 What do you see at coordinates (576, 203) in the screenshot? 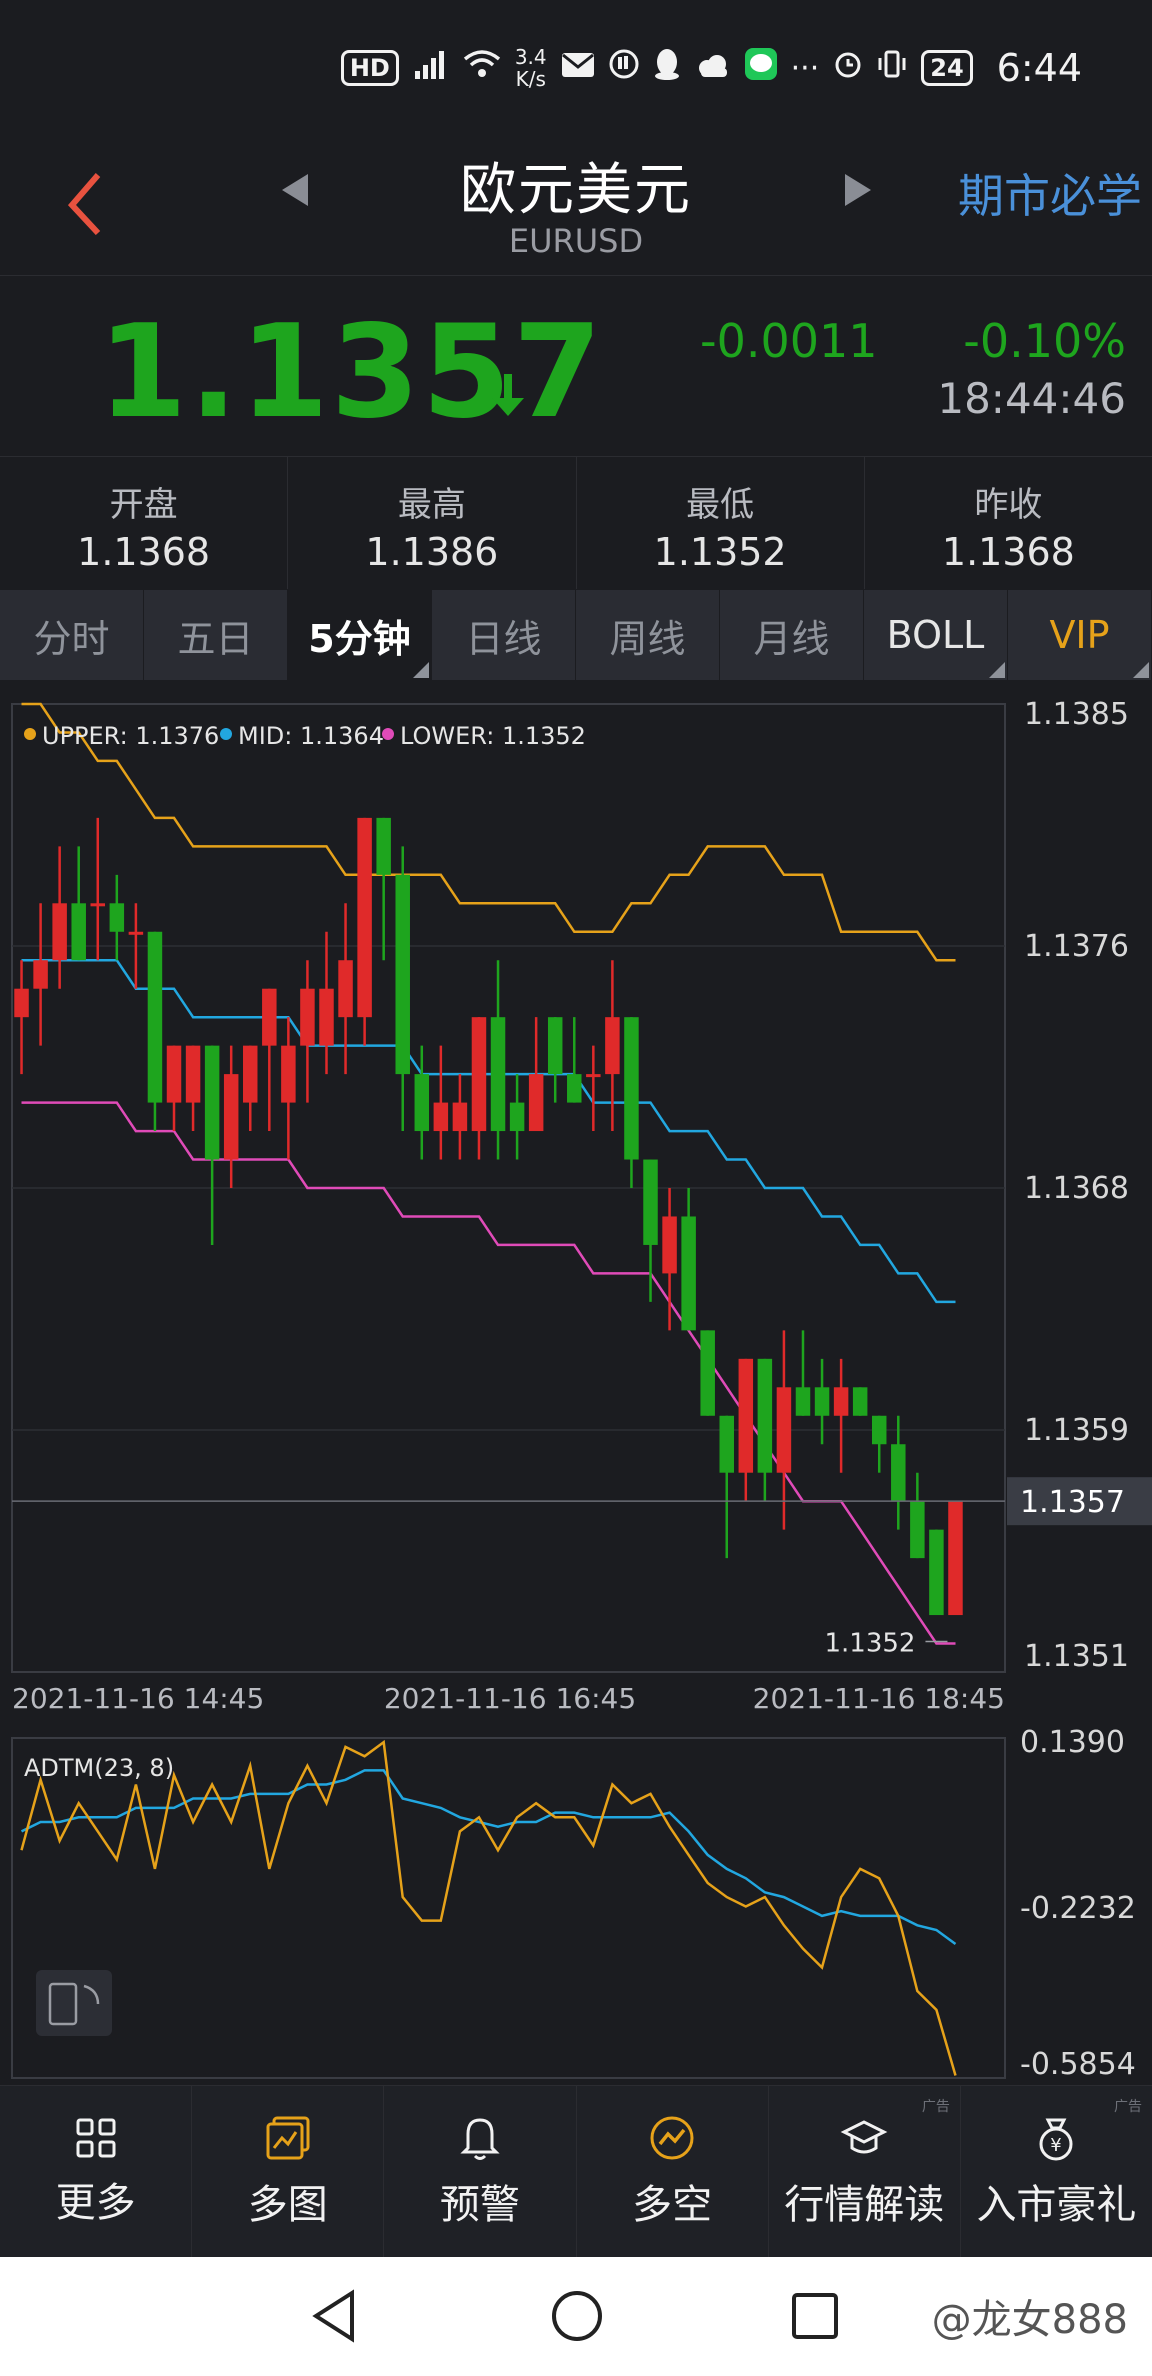
I see `header: 欧元美元 EURUSD 期市必学` at bounding box center [576, 203].